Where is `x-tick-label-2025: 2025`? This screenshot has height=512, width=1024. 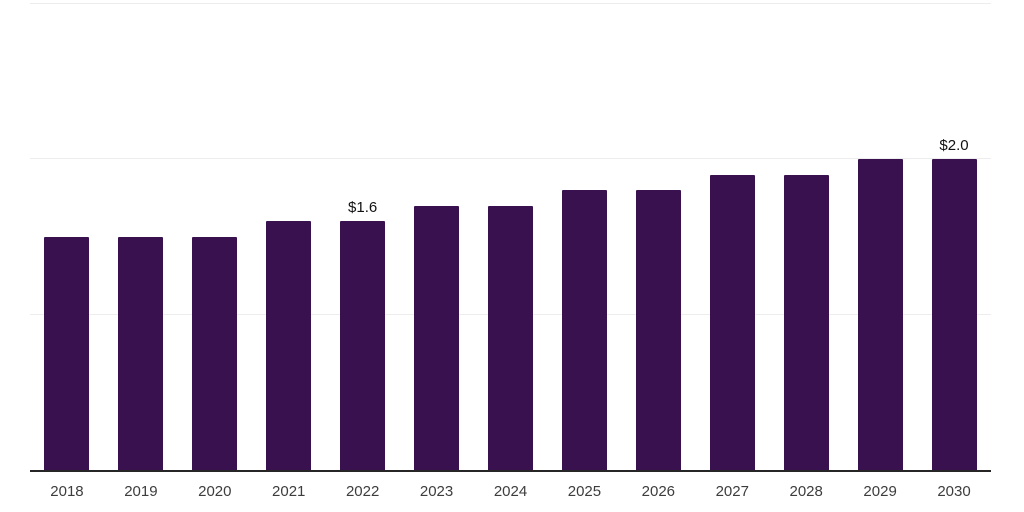 x-tick-label-2025: 2025 is located at coordinates (584, 491).